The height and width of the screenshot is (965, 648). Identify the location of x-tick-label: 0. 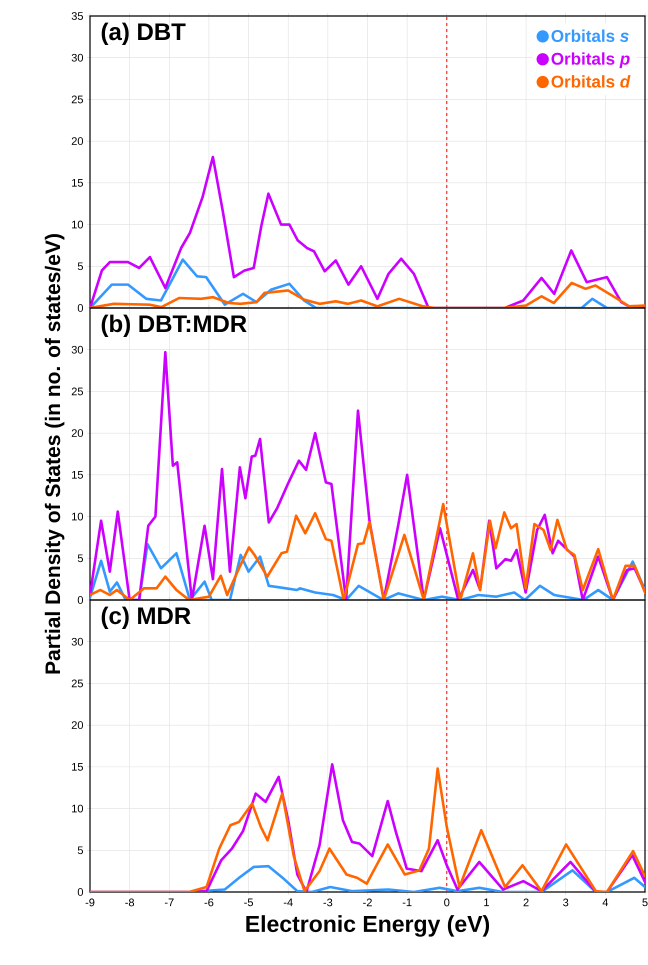
(447, 902).